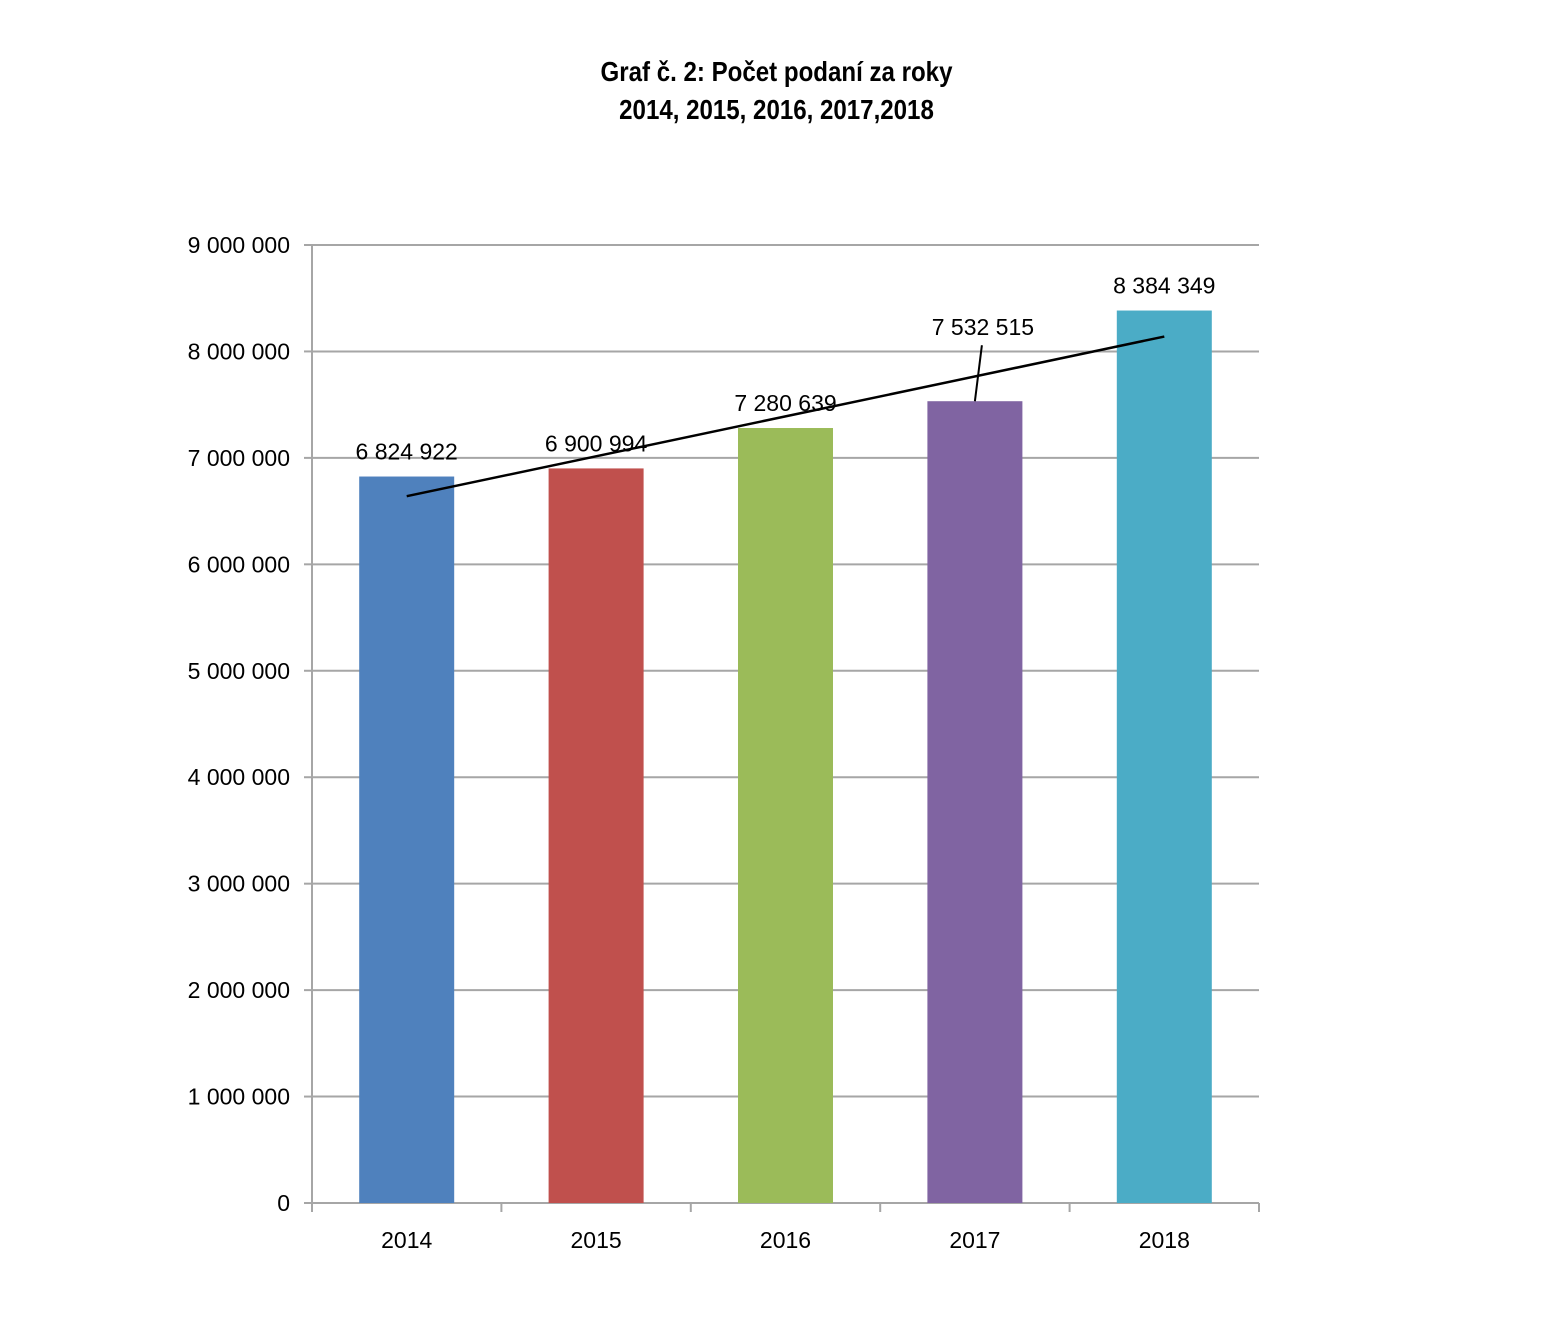 The image size is (1553, 1339). What do you see at coordinates (975, 802) in the screenshot?
I see `bar-2017` at bounding box center [975, 802].